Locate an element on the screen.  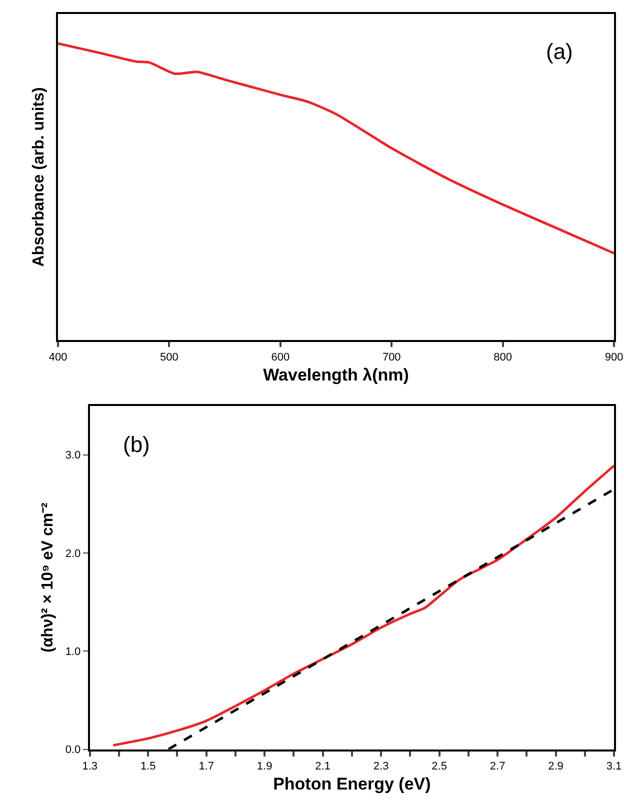
x-tick-label: 400 is located at coordinates (58, 357).